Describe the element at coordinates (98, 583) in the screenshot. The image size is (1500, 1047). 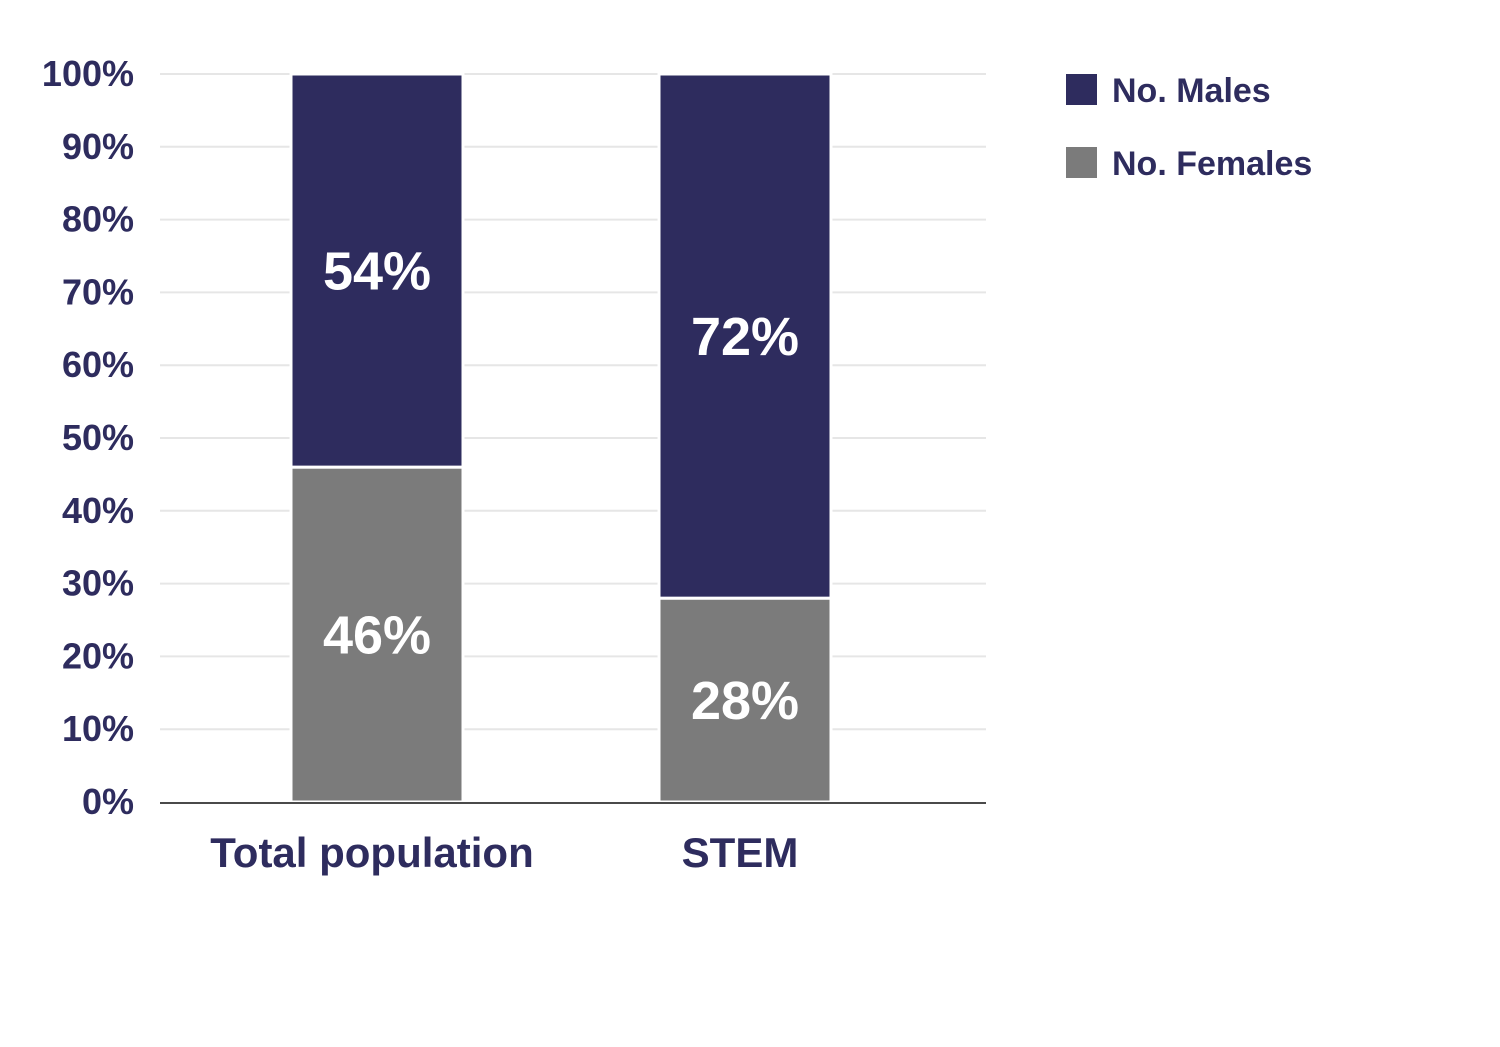
I see `y-tick-label: 30%` at that location.